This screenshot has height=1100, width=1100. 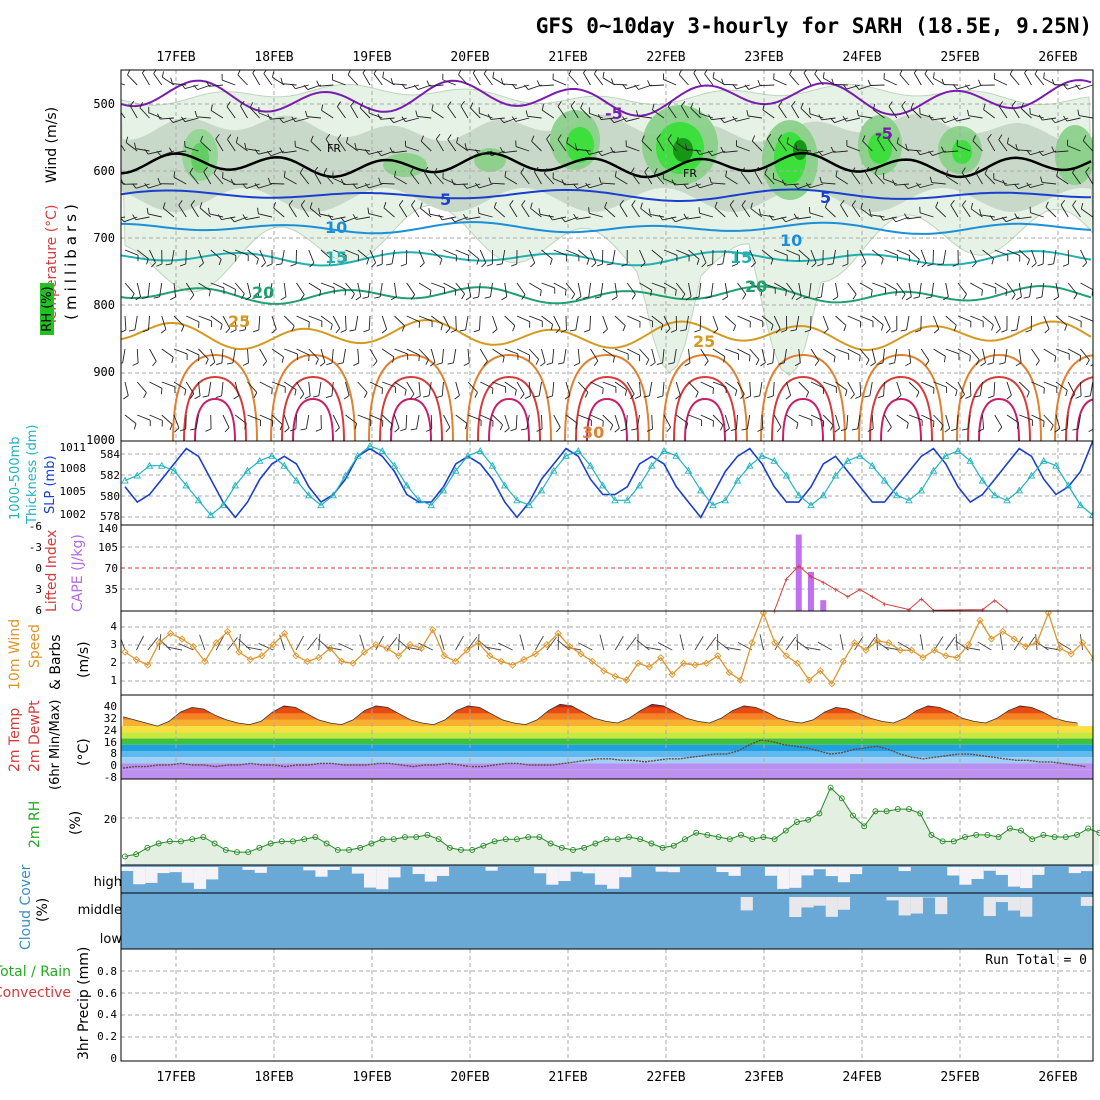 What do you see at coordinates (110, 777) in the screenshot?
I see `temp-tick: -8` at bounding box center [110, 777].